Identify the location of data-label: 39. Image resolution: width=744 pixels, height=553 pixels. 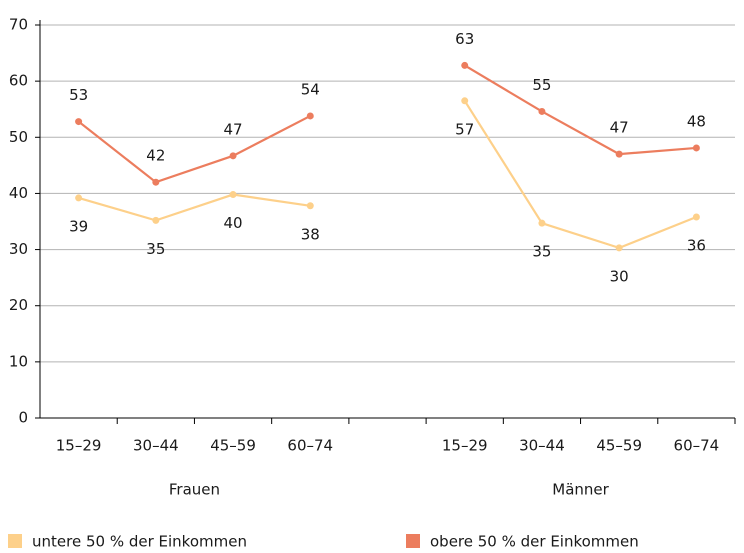
(78, 226).